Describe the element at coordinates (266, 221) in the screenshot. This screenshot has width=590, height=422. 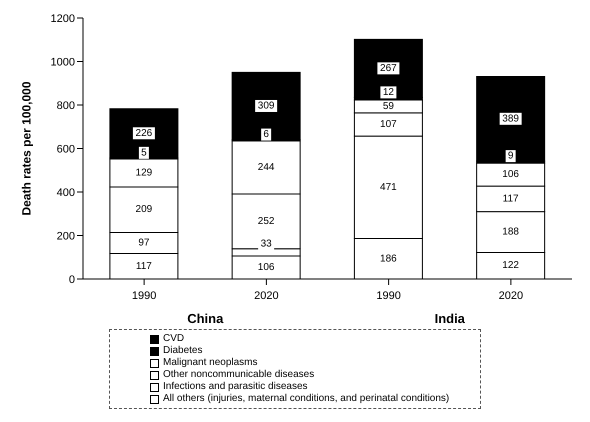
I see `data-label: 252` at that location.